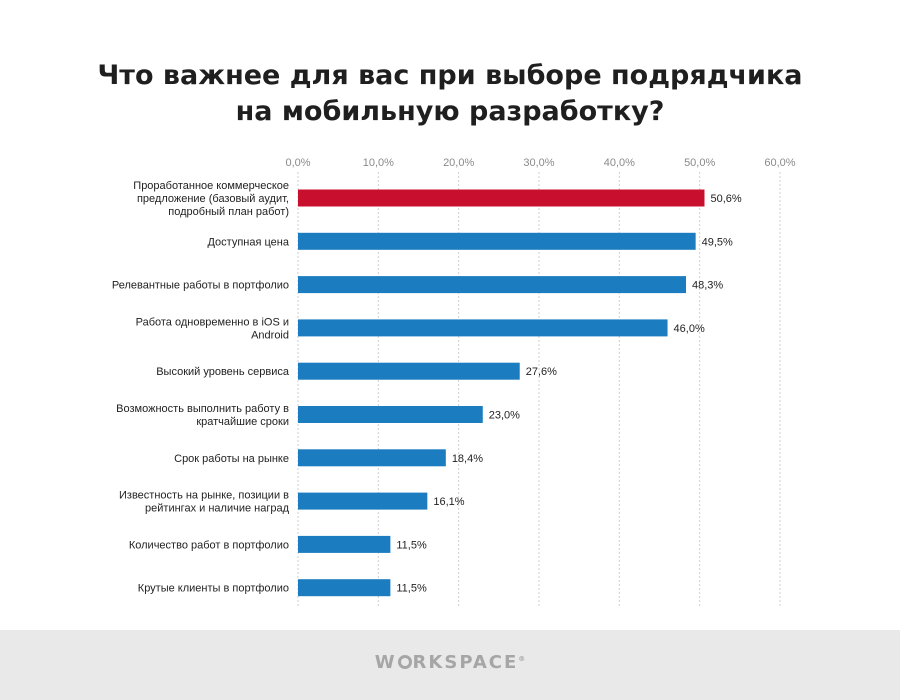 Image resolution: width=900 pixels, height=700 pixels. I want to click on category-label: Высокий уровень сервиса, so click(223, 372).